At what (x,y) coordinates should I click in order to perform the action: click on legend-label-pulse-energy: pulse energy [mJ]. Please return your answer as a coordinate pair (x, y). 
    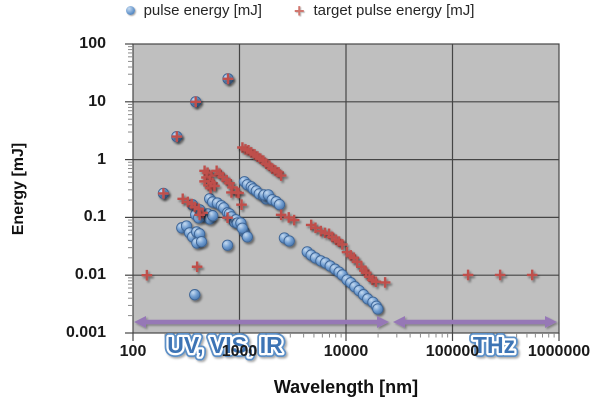
    Looking at the image, I should click on (202, 10).